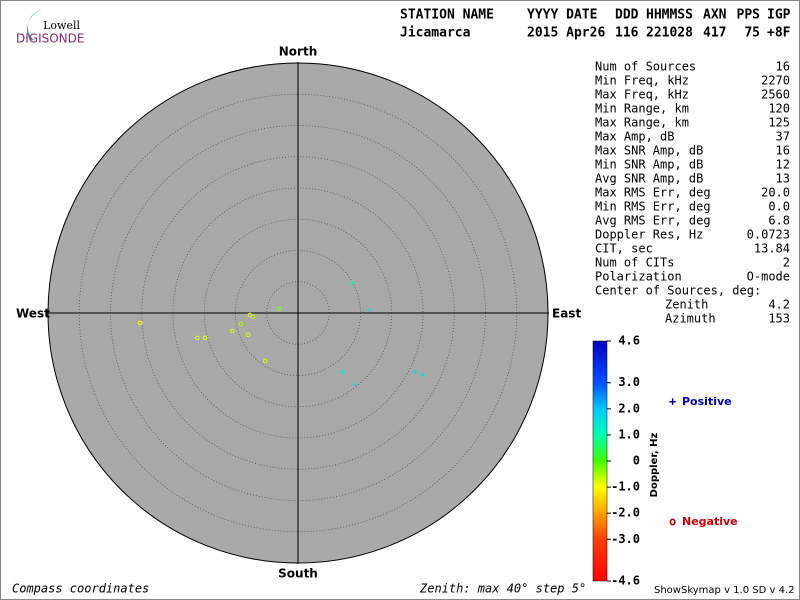  Describe the element at coordinates (642, 81) in the screenshot. I see `stat-label: Min Freq, kHz` at that location.